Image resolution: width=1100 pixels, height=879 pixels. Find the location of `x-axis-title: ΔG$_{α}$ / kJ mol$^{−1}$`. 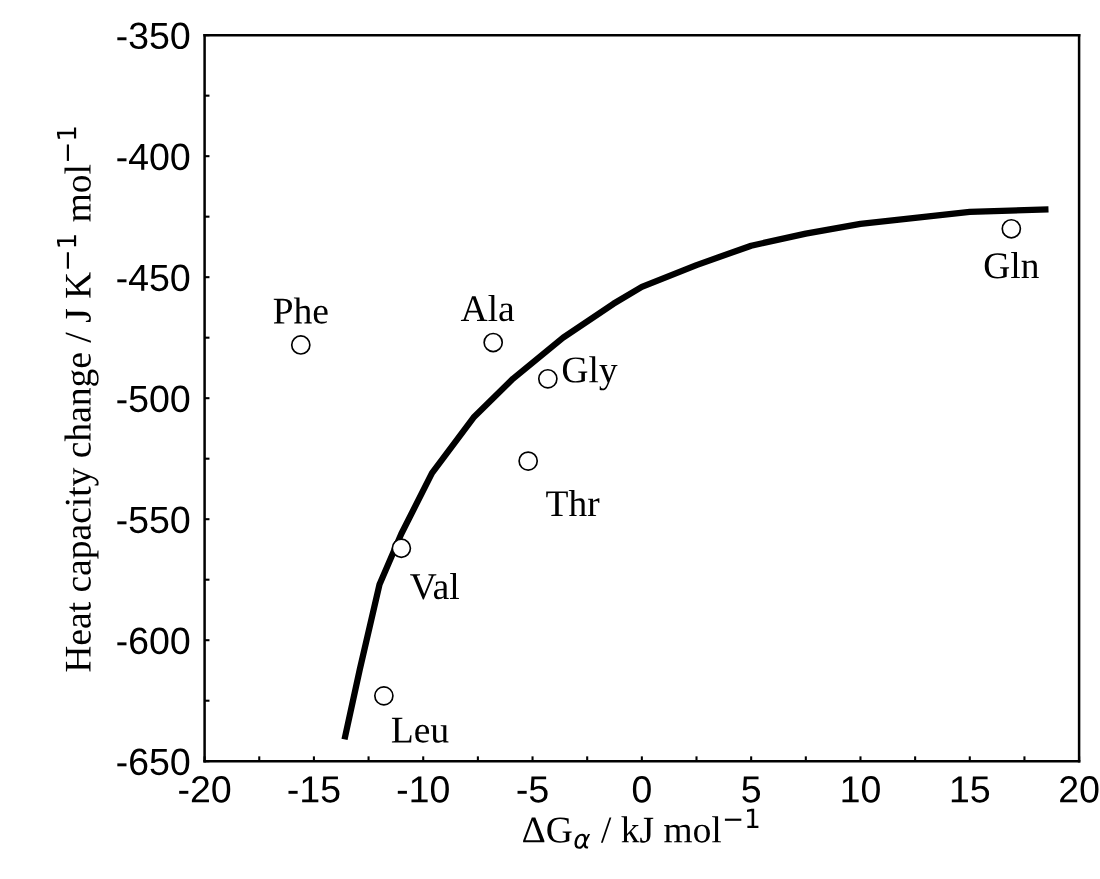

x-axis-title: ΔG$_{α}$ / kJ mol$^{−1}$ is located at coordinates (641, 828).